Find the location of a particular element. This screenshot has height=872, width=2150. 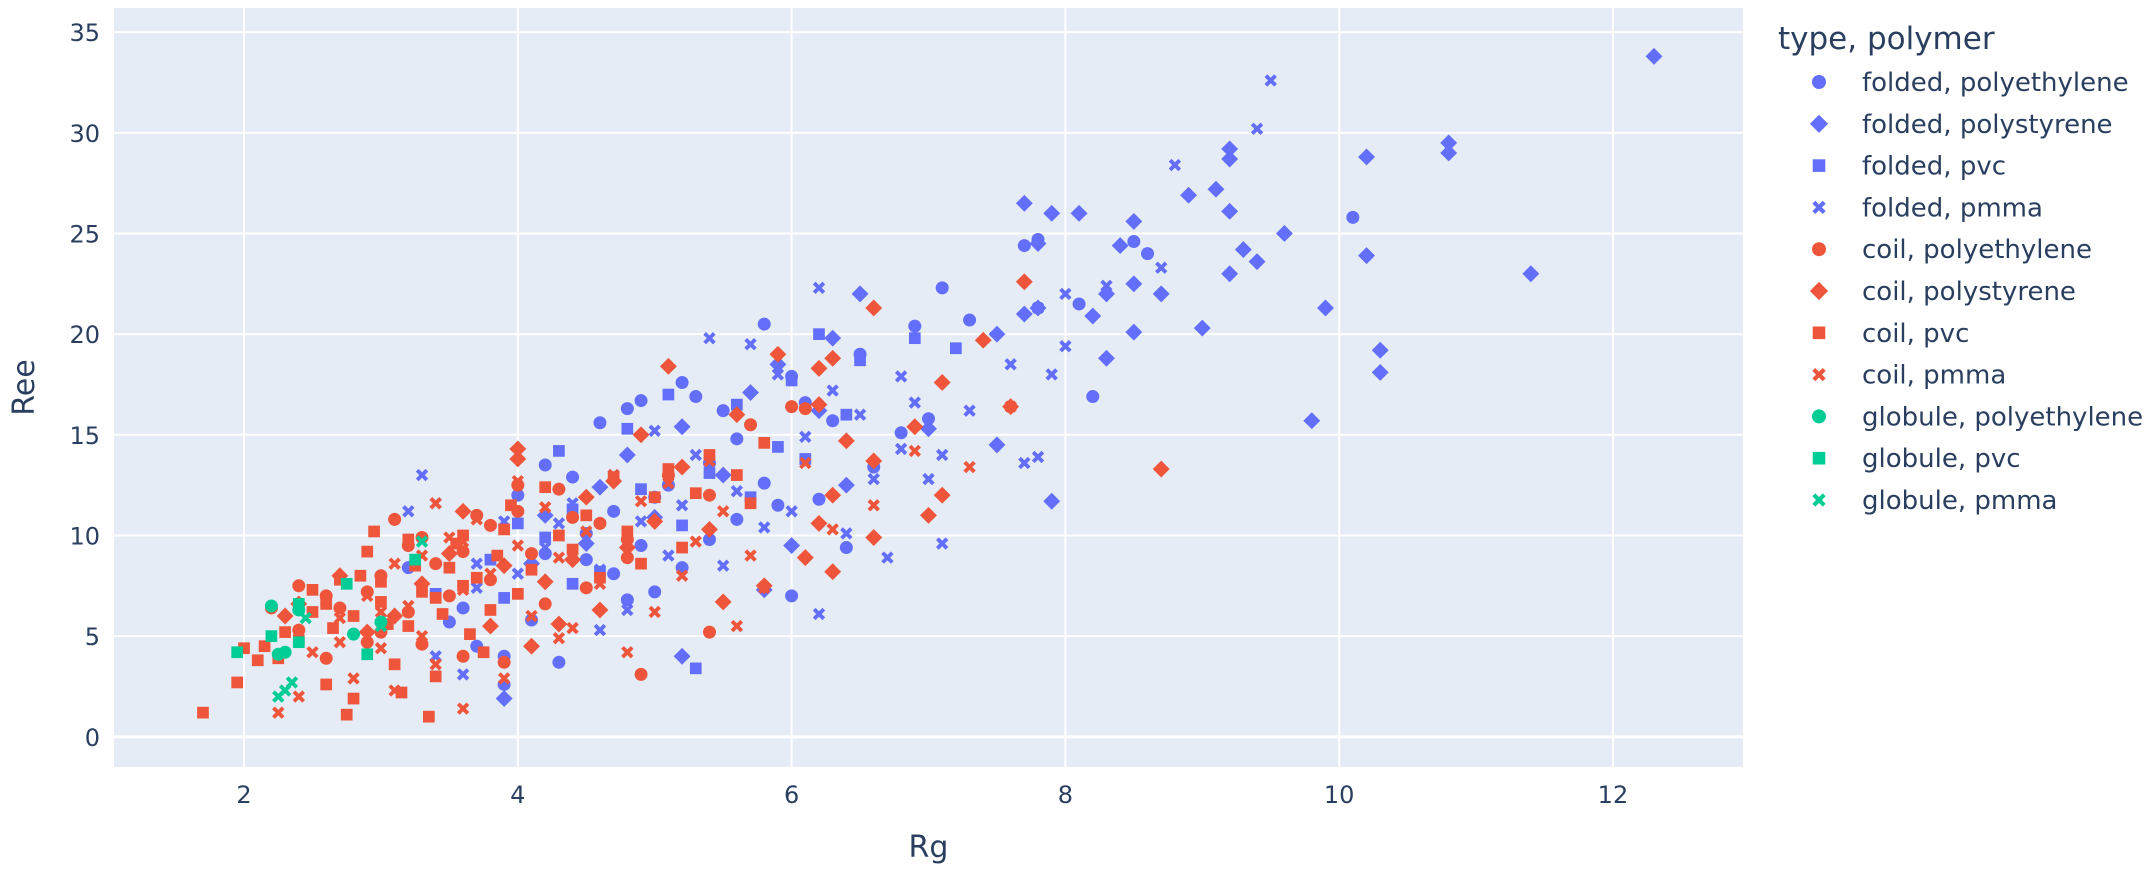

legend-item: globule, polyethylene is located at coordinates (1977, 417).